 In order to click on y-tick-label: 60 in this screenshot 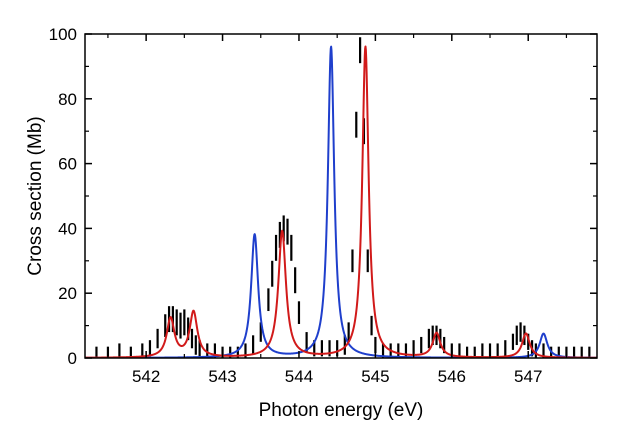, I will do `click(67, 164)`.